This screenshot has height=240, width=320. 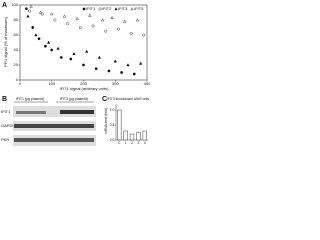 What do you see at coordinates (4, 5) in the screenshot?
I see `panel-label: A` at bounding box center [4, 5].